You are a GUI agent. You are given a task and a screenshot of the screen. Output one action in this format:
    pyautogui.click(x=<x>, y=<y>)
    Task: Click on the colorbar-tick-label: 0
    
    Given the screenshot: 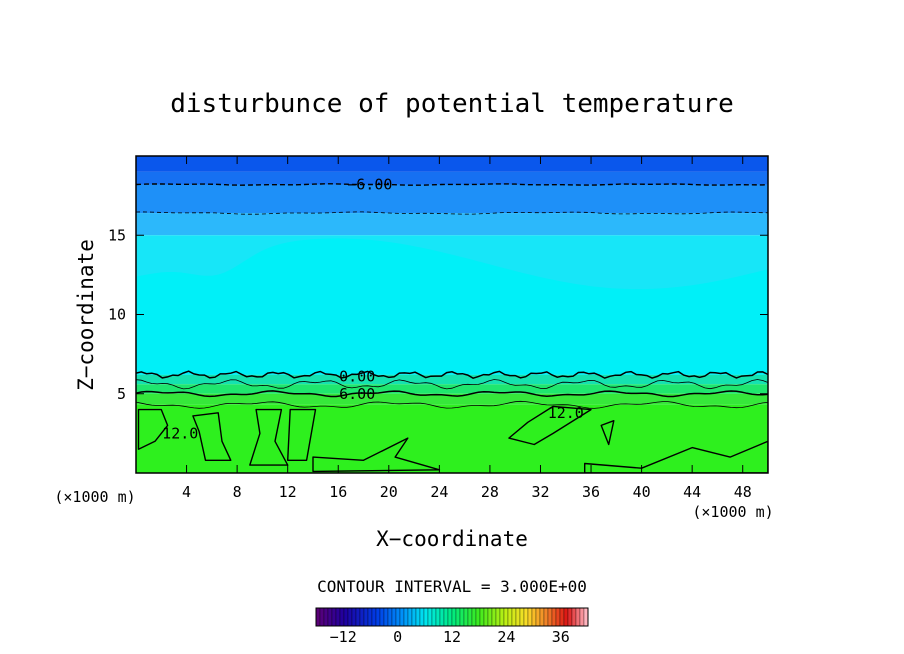 What is the action you would take?
    pyautogui.click(x=397, y=637)
    